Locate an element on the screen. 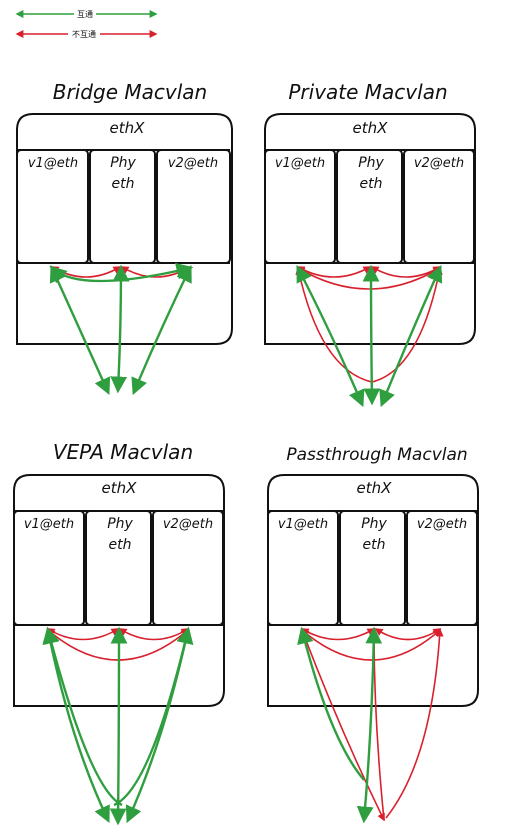  panel-title: Bridge Macvlan is located at coordinates (130, 92).